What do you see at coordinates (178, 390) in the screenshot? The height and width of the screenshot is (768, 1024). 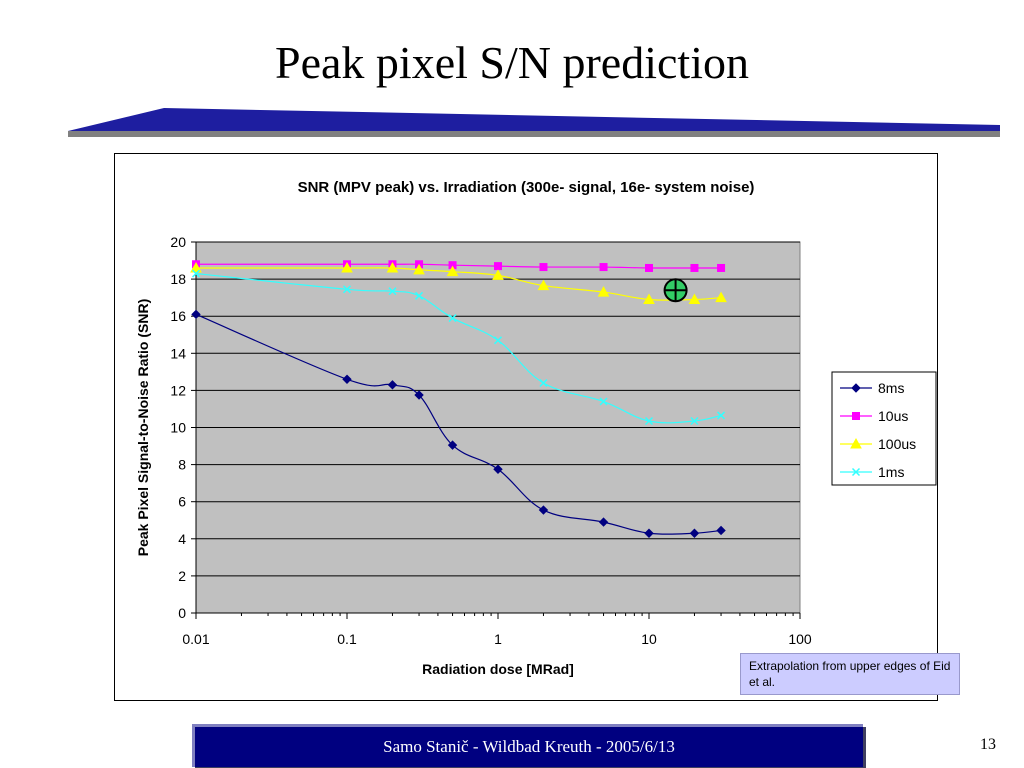 I see `y-tick-label: 12` at bounding box center [178, 390].